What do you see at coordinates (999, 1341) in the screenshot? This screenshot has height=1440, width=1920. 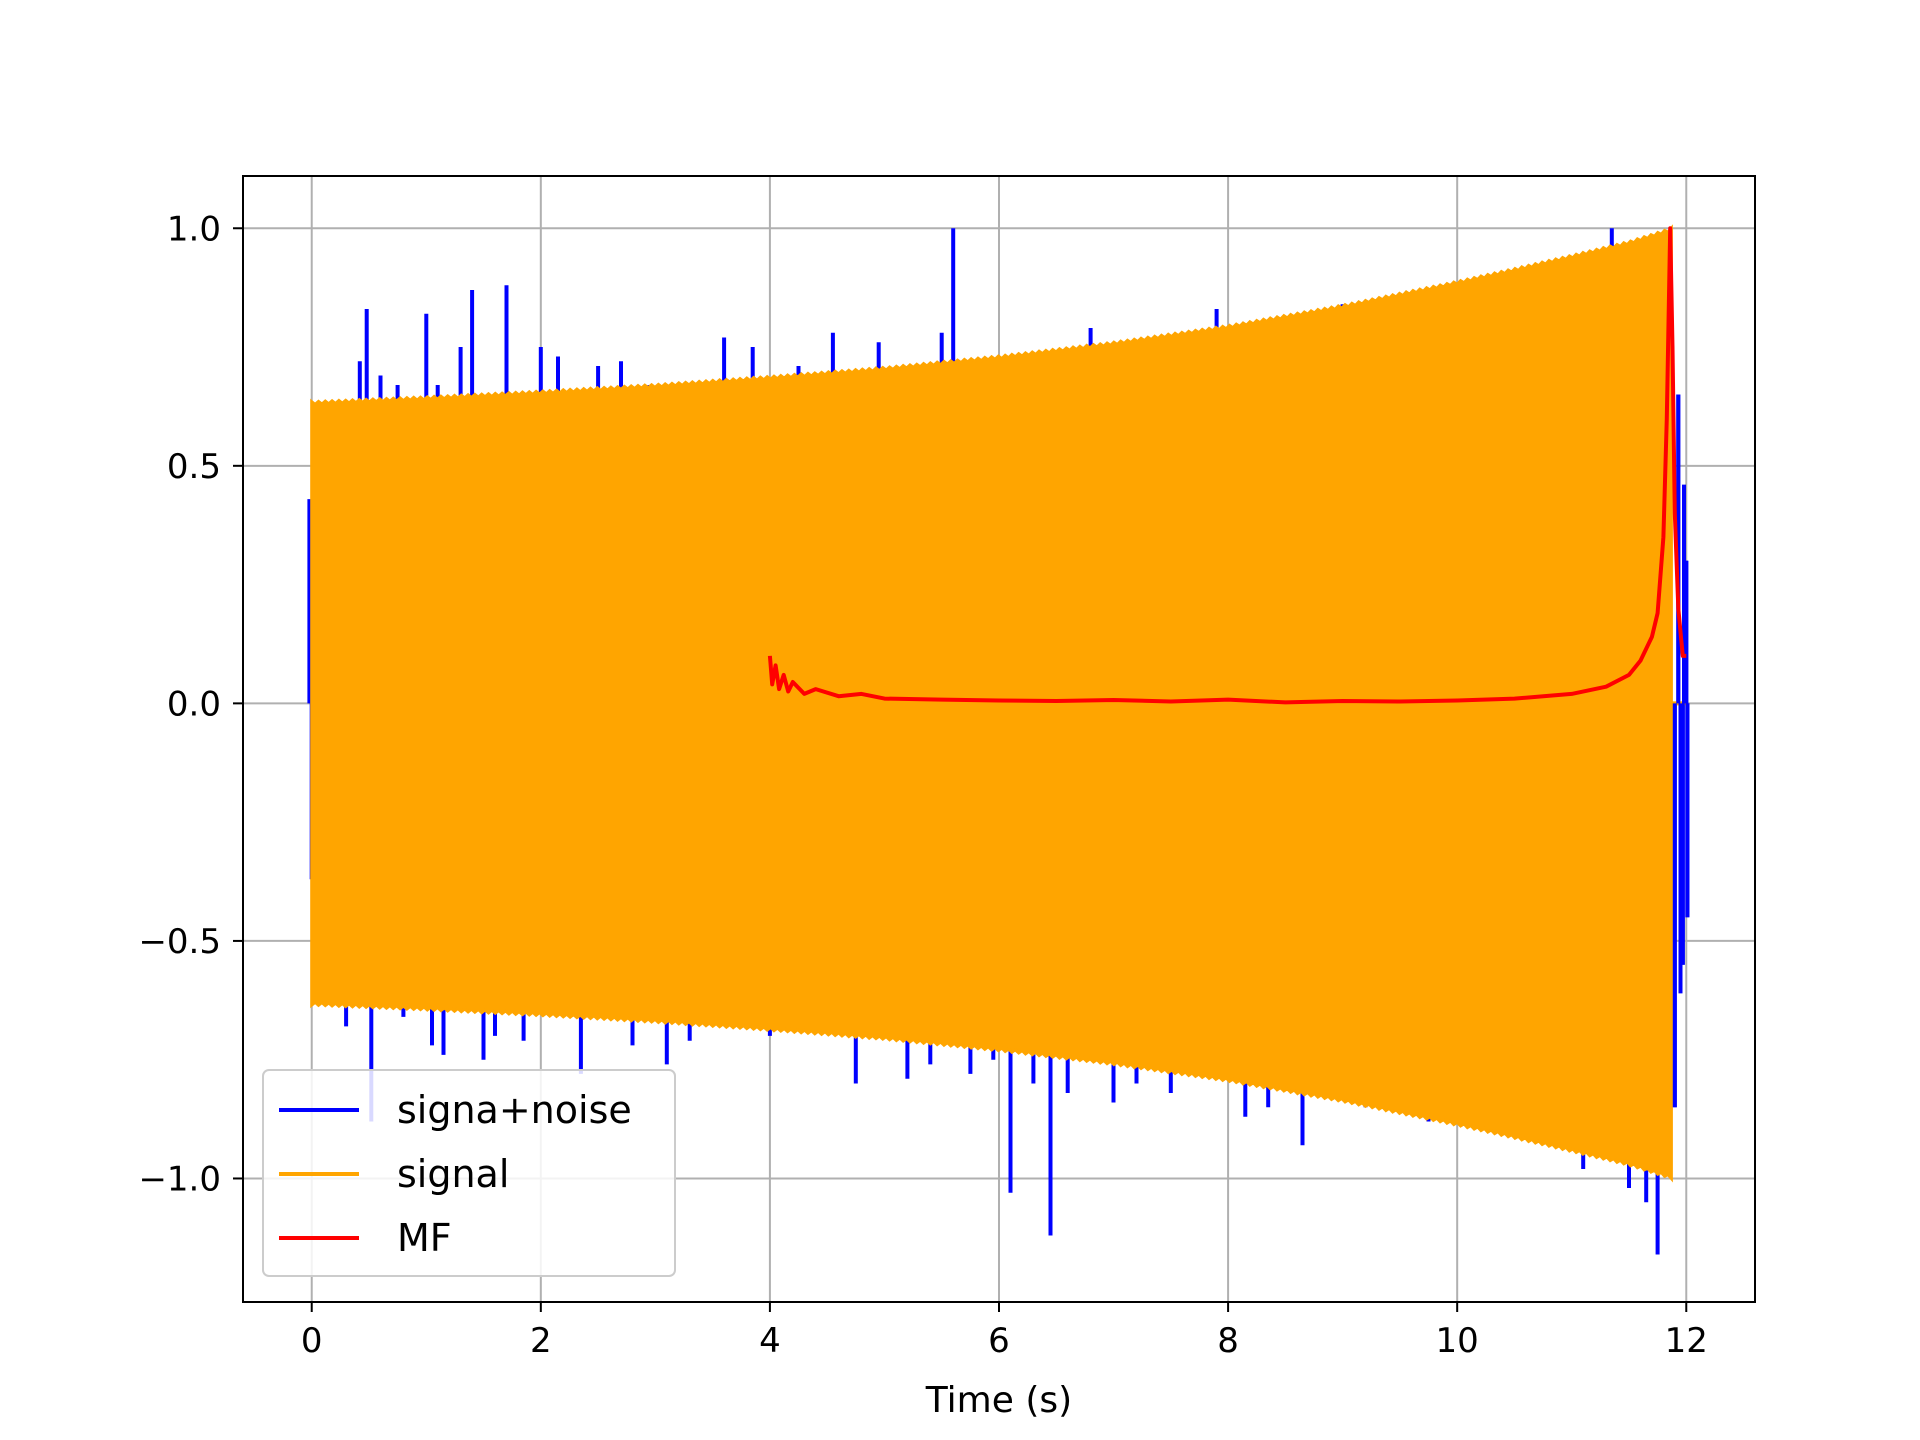 I see `x-tick-label: 6` at bounding box center [999, 1341].